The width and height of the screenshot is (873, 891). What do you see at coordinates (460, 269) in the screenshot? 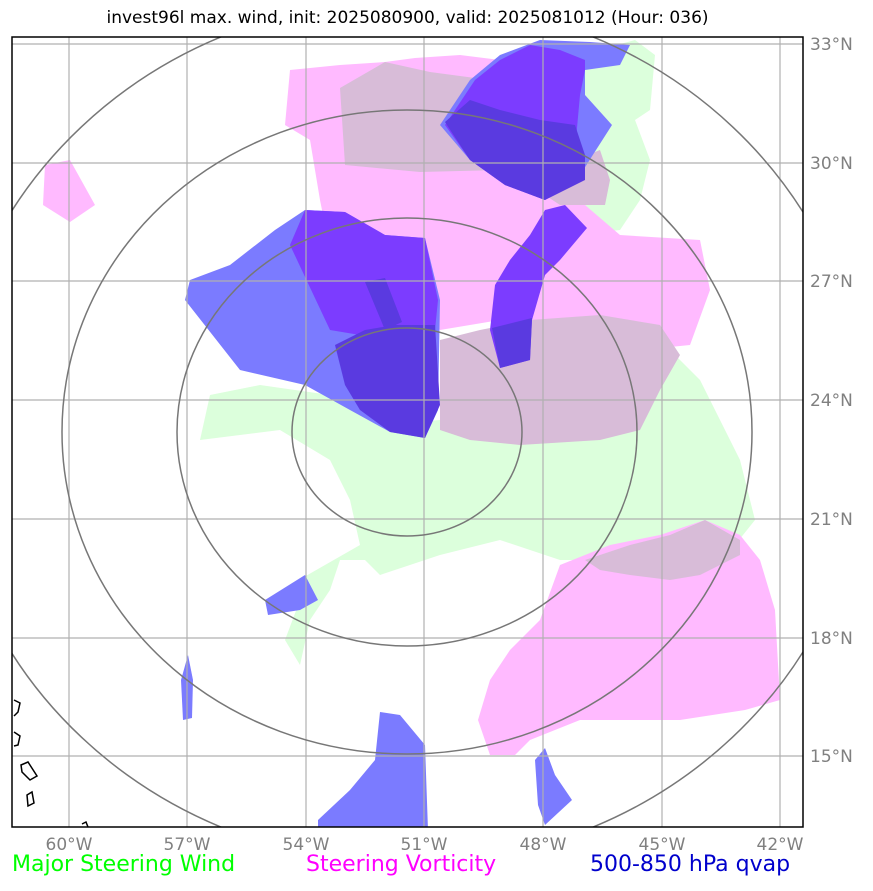
I see `qvap-overlap-shading` at bounding box center [460, 269].